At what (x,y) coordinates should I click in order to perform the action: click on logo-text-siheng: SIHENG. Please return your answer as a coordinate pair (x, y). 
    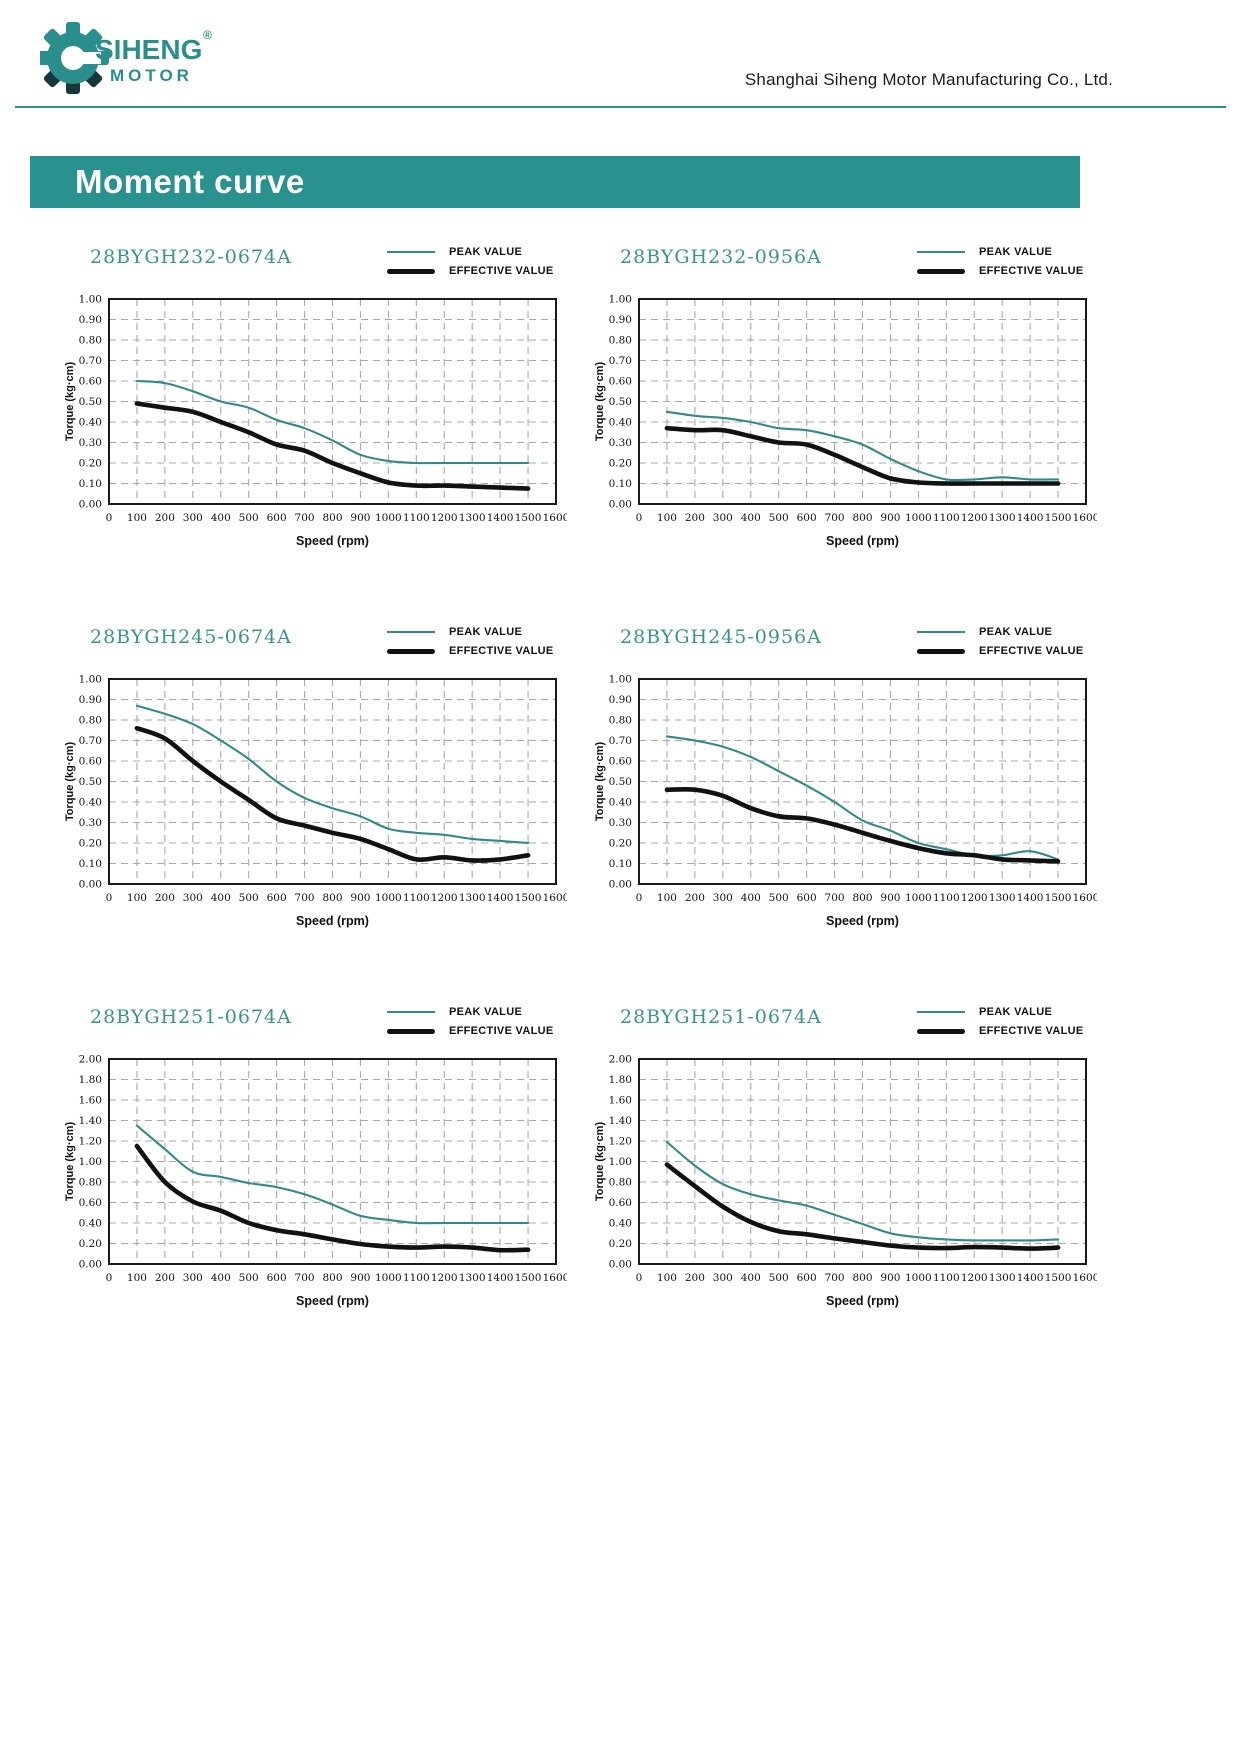
    Looking at the image, I should click on (148, 49).